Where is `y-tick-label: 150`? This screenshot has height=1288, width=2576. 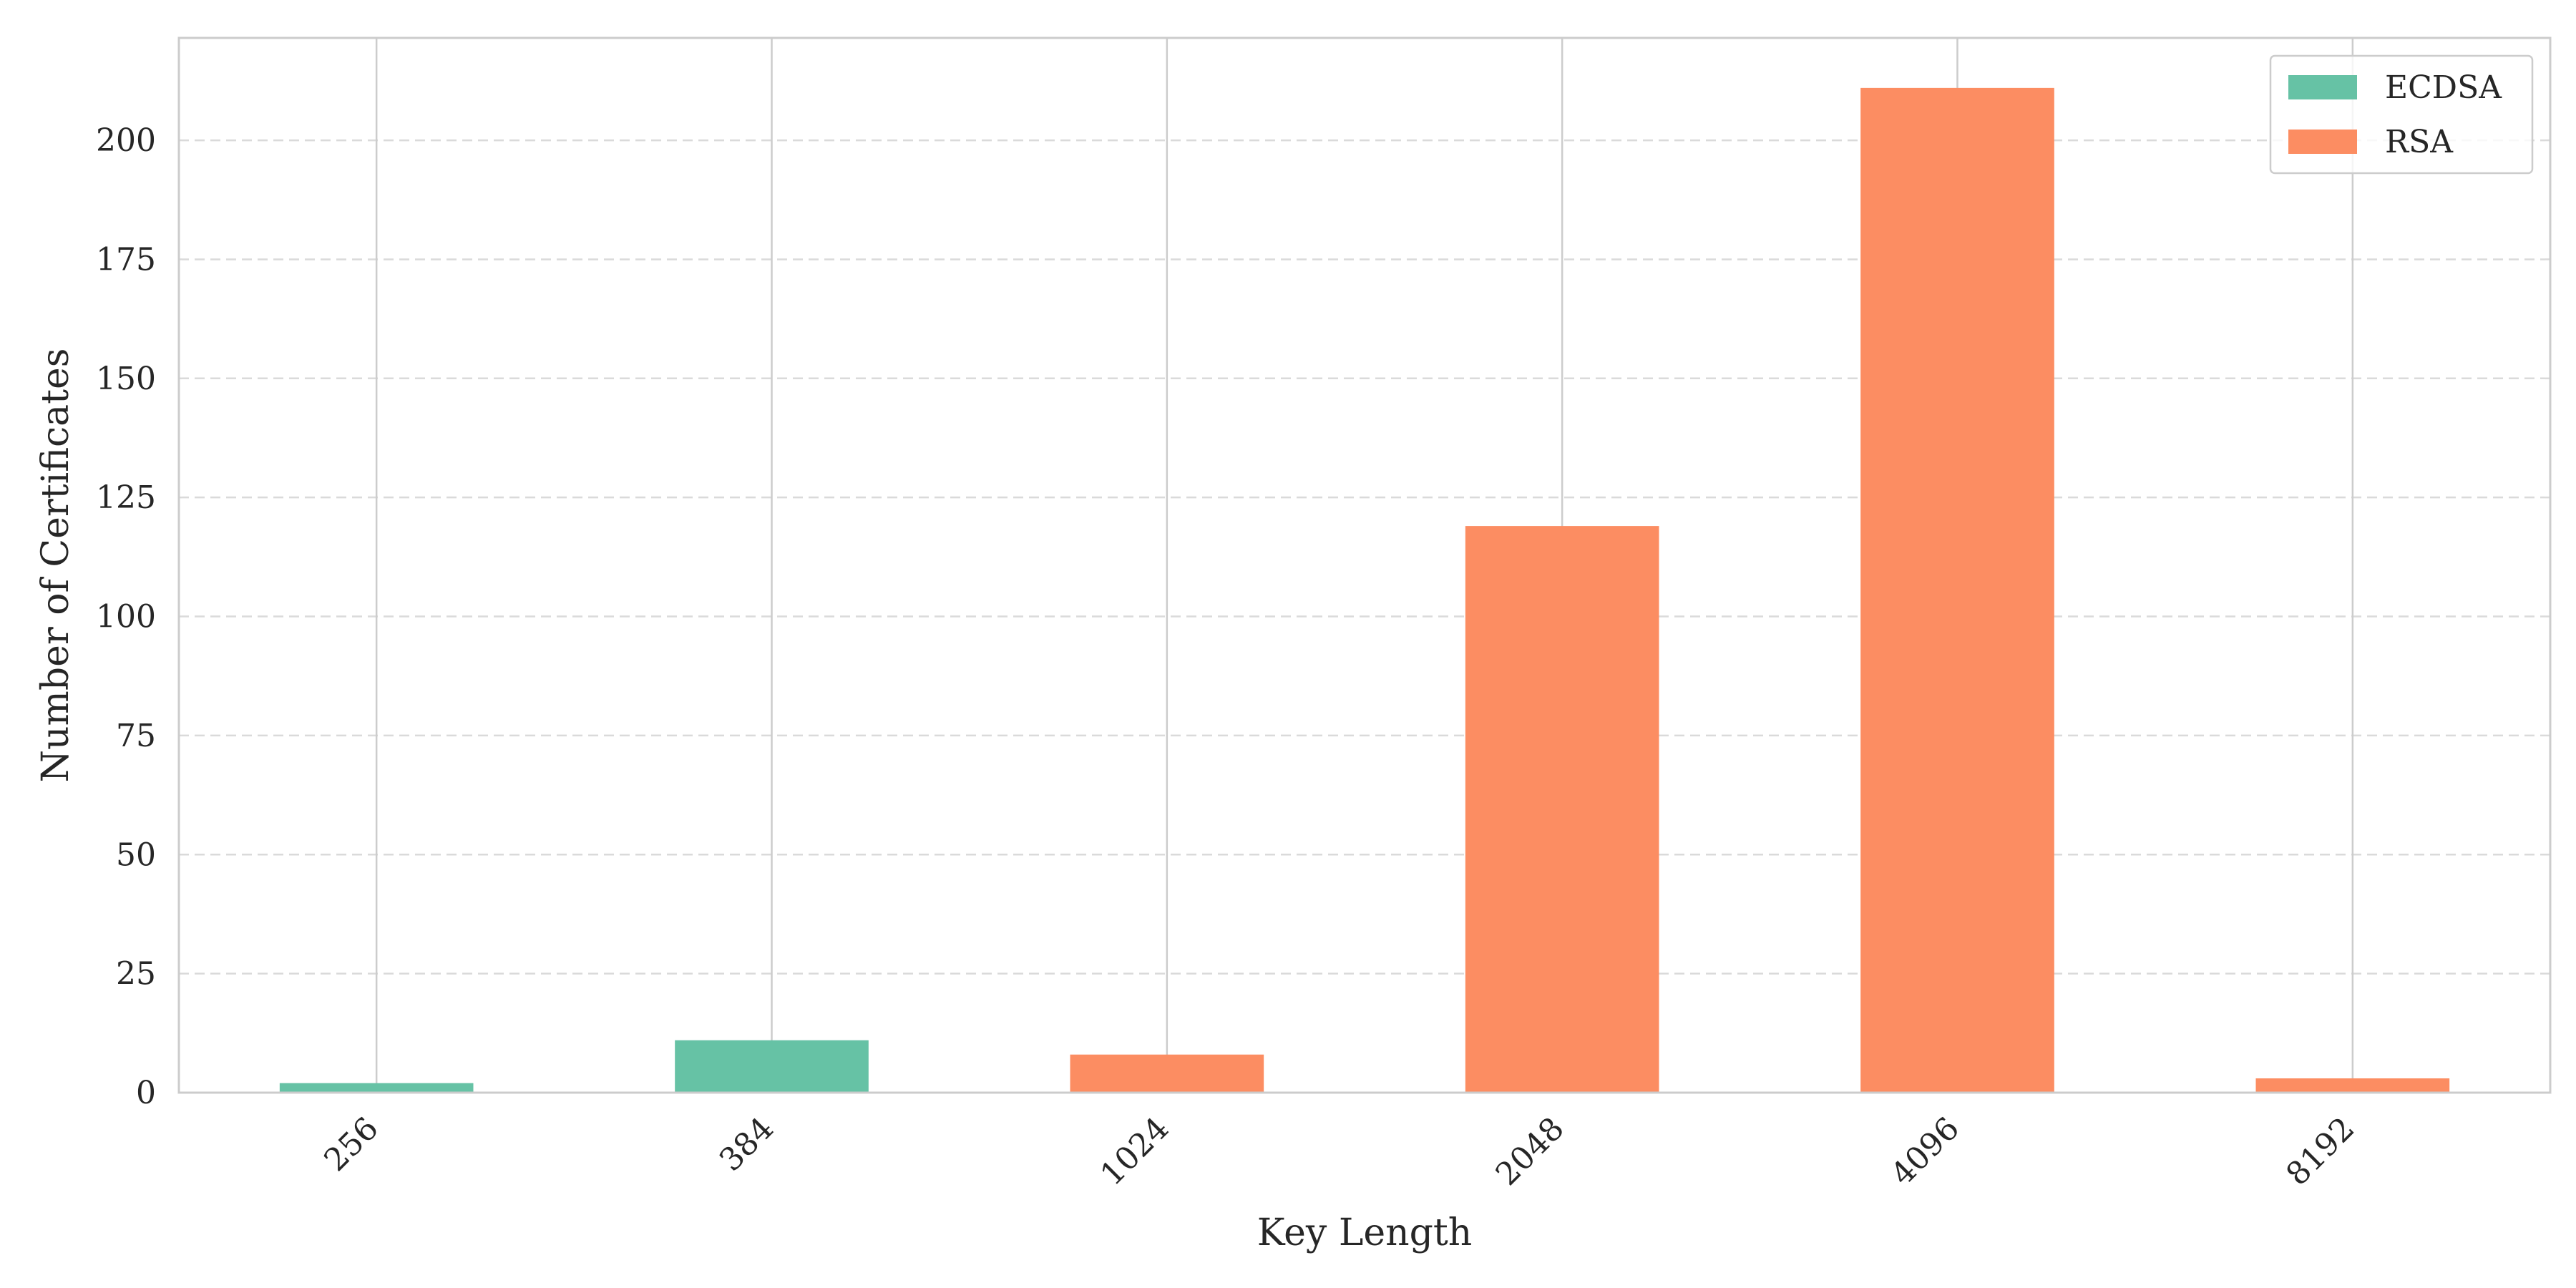 y-tick-label: 150 is located at coordinates (126, 379).